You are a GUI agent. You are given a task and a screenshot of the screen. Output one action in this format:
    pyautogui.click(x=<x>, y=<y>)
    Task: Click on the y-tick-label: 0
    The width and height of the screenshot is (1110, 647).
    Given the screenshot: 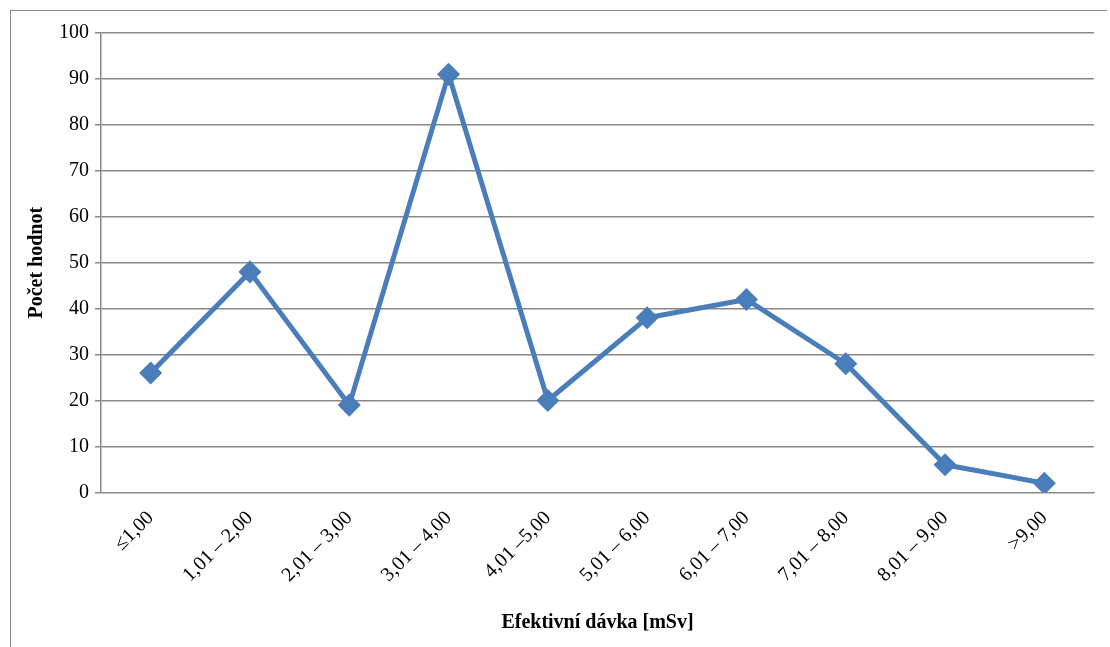 What is the action you would take?
    pyautogui.click(x=84, y=490)
    